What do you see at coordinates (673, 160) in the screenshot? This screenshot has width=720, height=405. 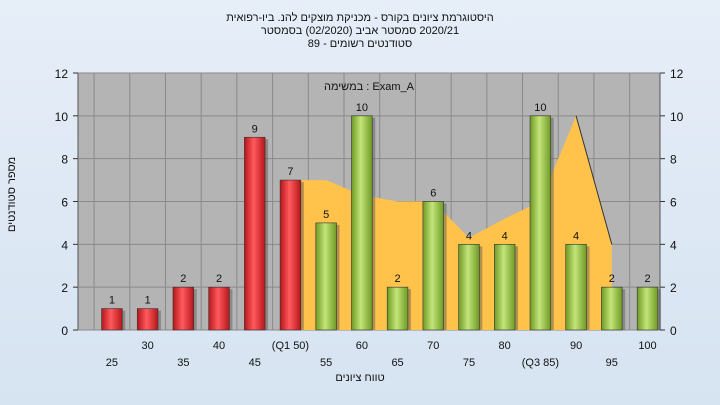 I see `y-tick-label-right: 8` at bounding box center [673, 160].